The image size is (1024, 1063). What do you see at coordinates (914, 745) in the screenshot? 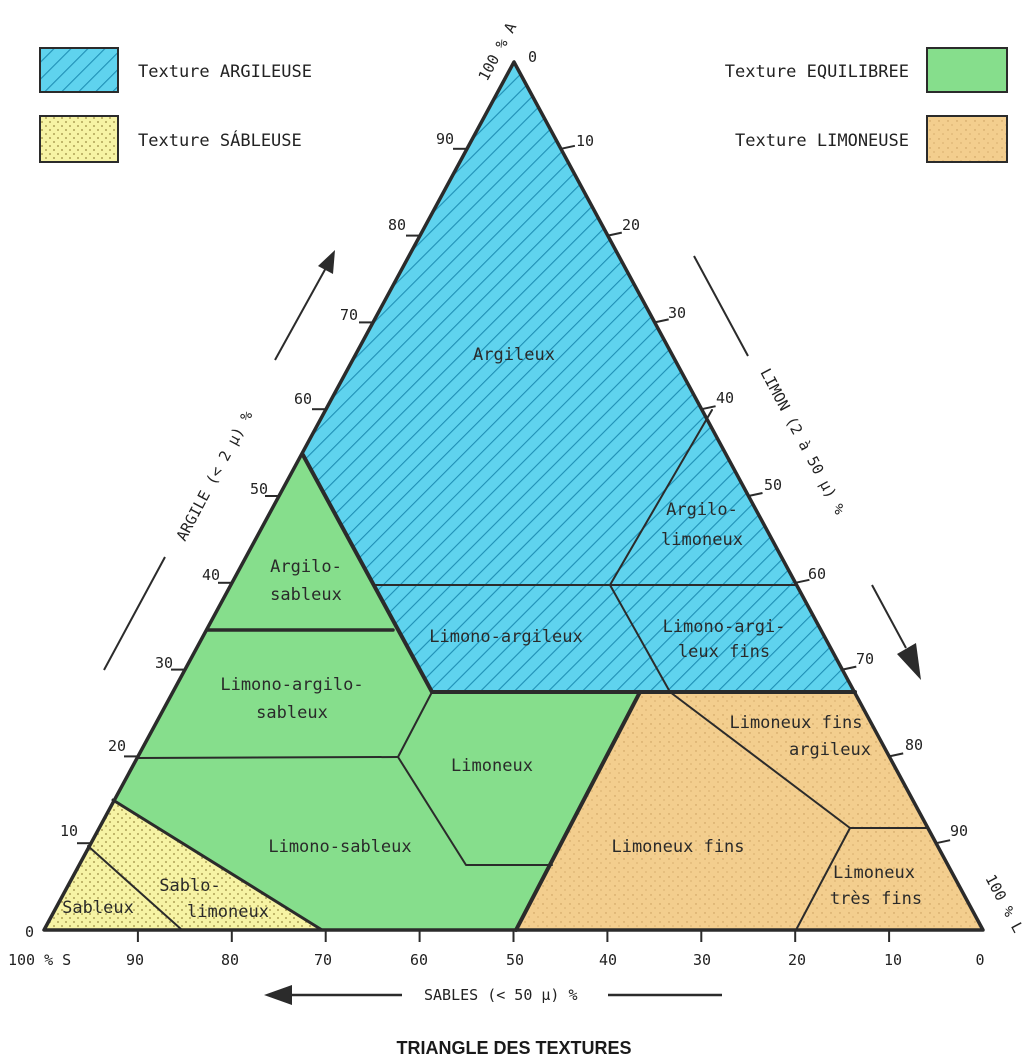
I see `limon-tick-80: 80` at bounding box center [914, 745].